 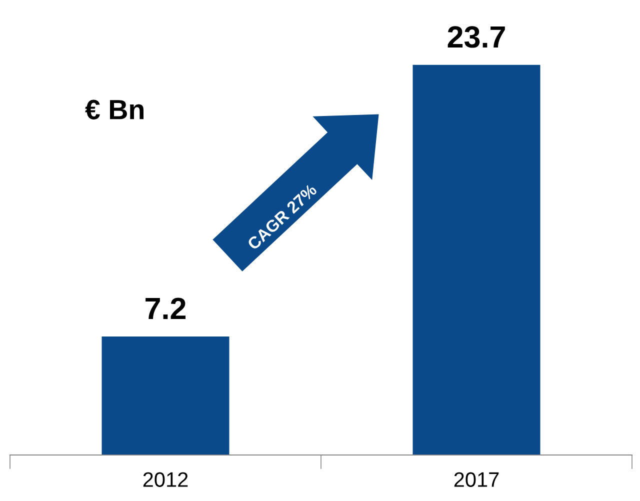 I want to click on y-axis-title: € Bn, so click(x=114, y=110).